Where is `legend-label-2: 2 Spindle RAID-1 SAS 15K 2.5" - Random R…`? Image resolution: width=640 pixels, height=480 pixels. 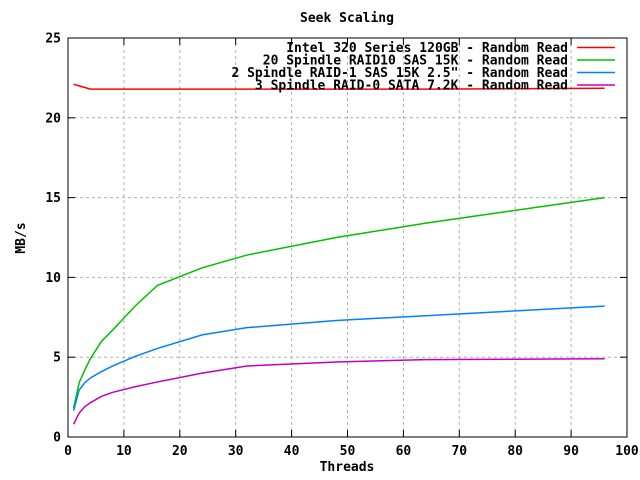
legend-label-2: 2 Spindle RAID-1 SAS 15K 2.5" - Random R… is located at coordinates (399, 73).